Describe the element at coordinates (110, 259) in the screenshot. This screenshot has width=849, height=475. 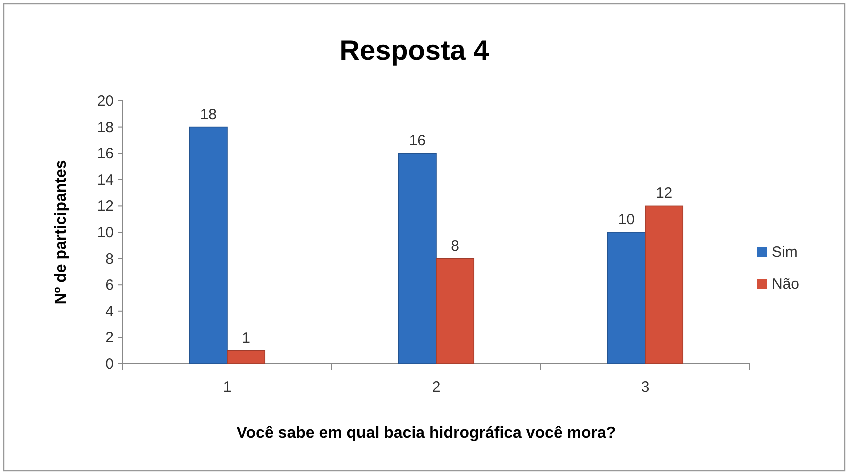
I see `y-tick-label: 8` at that location.